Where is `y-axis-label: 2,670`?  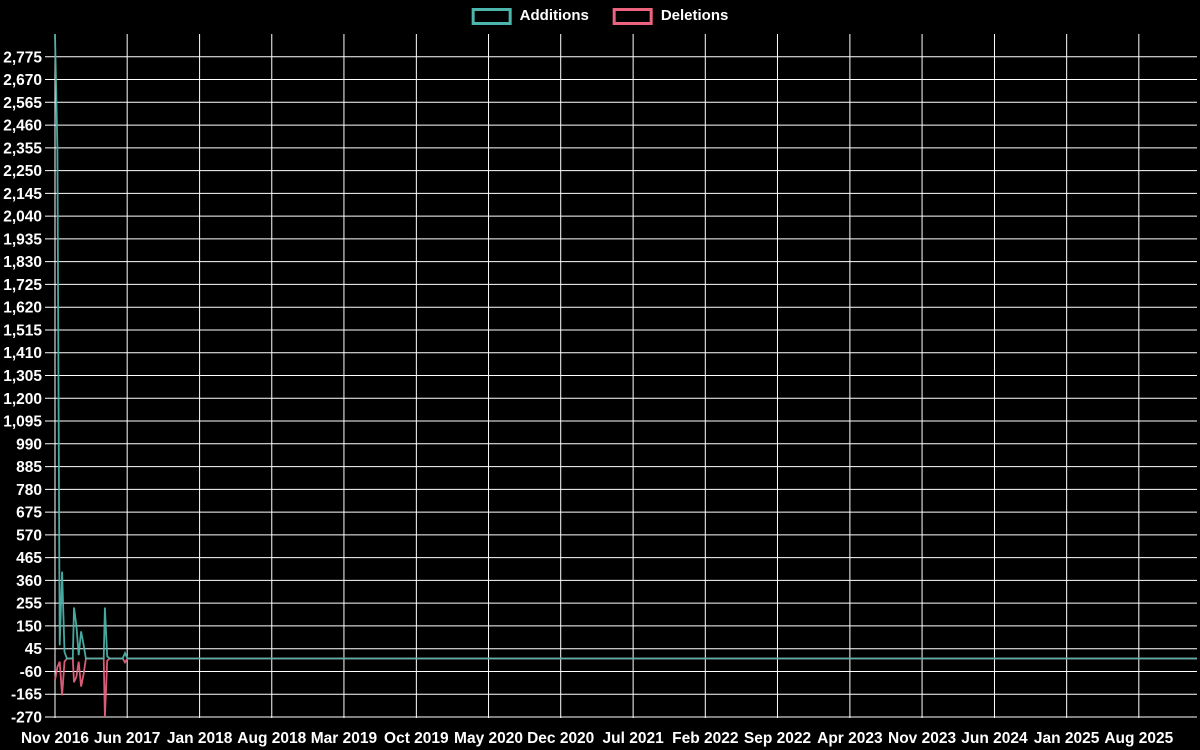 y-axis-label: 2,670 is located at coordinates (22, 80).